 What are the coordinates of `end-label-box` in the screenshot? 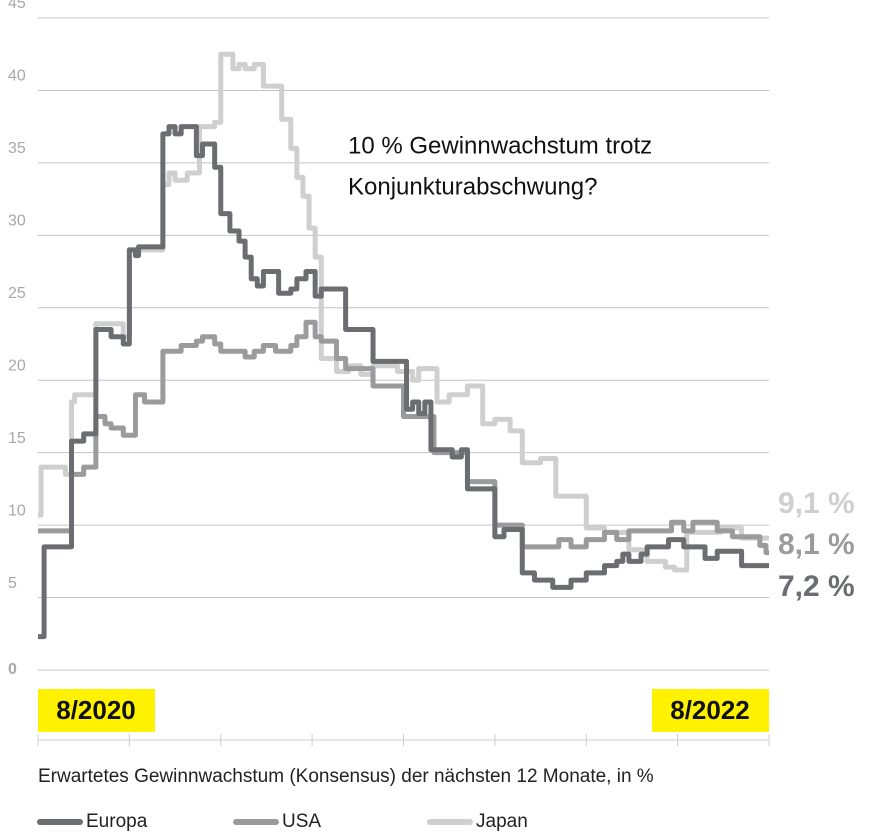 It's located at (710, 710).